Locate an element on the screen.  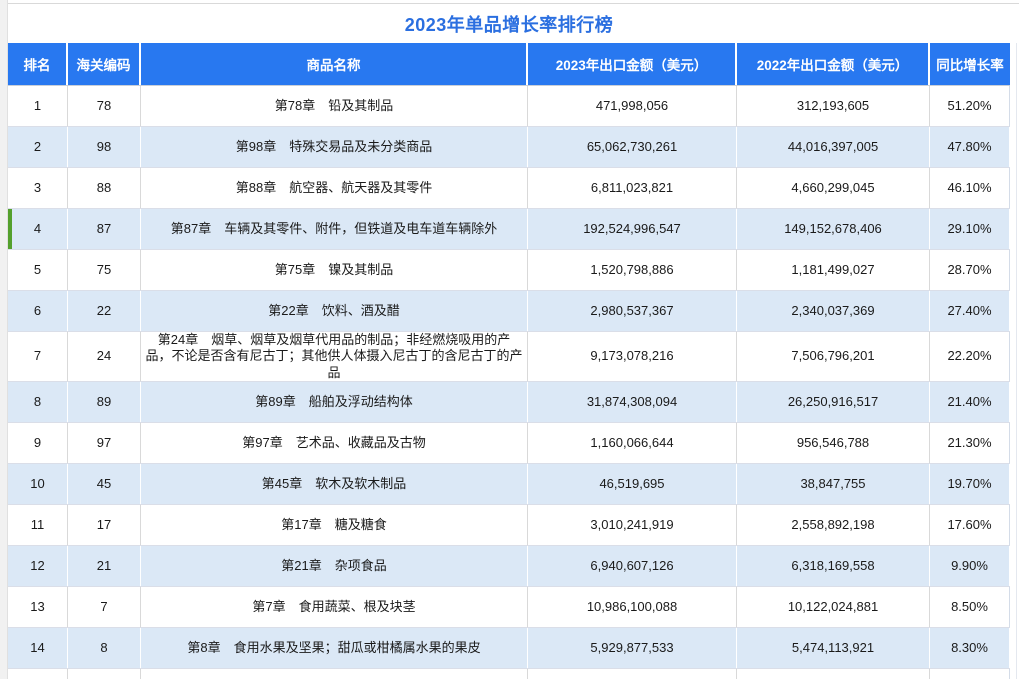
amount-2023-cell: 1,160,066,644 is located at coordinates (632, 443).